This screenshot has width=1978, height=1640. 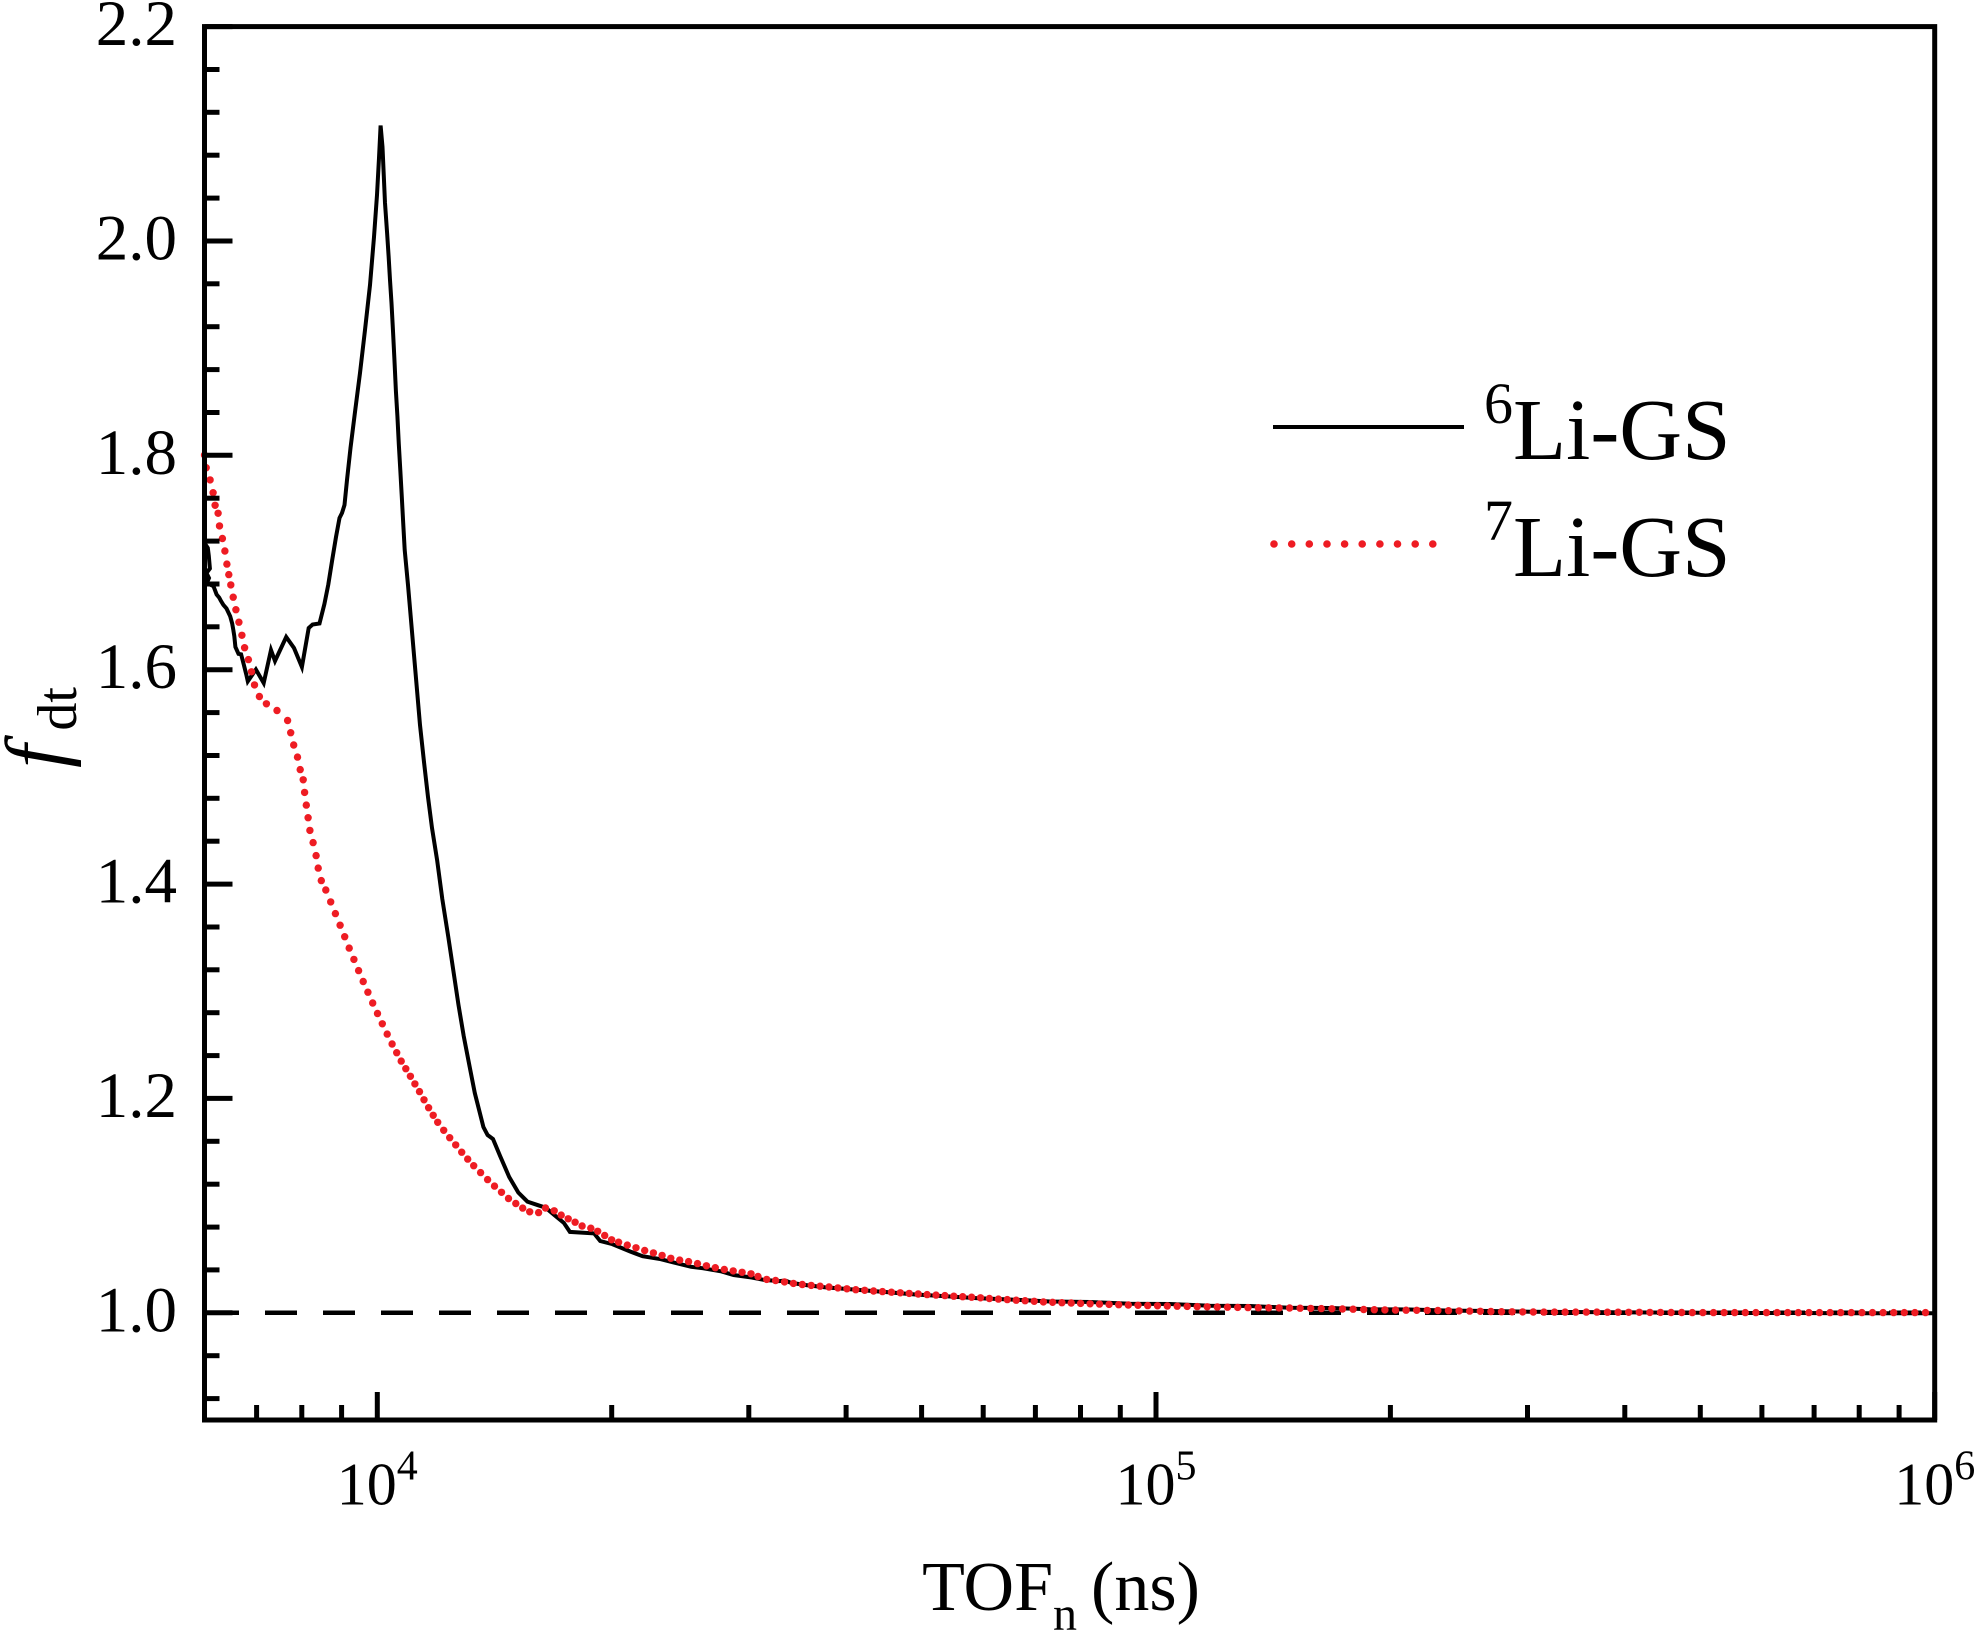 What do you see at coordinates (136, 667) in the screenshot?
I see `svg-text: 1.6` at bounding box center [136, 667].